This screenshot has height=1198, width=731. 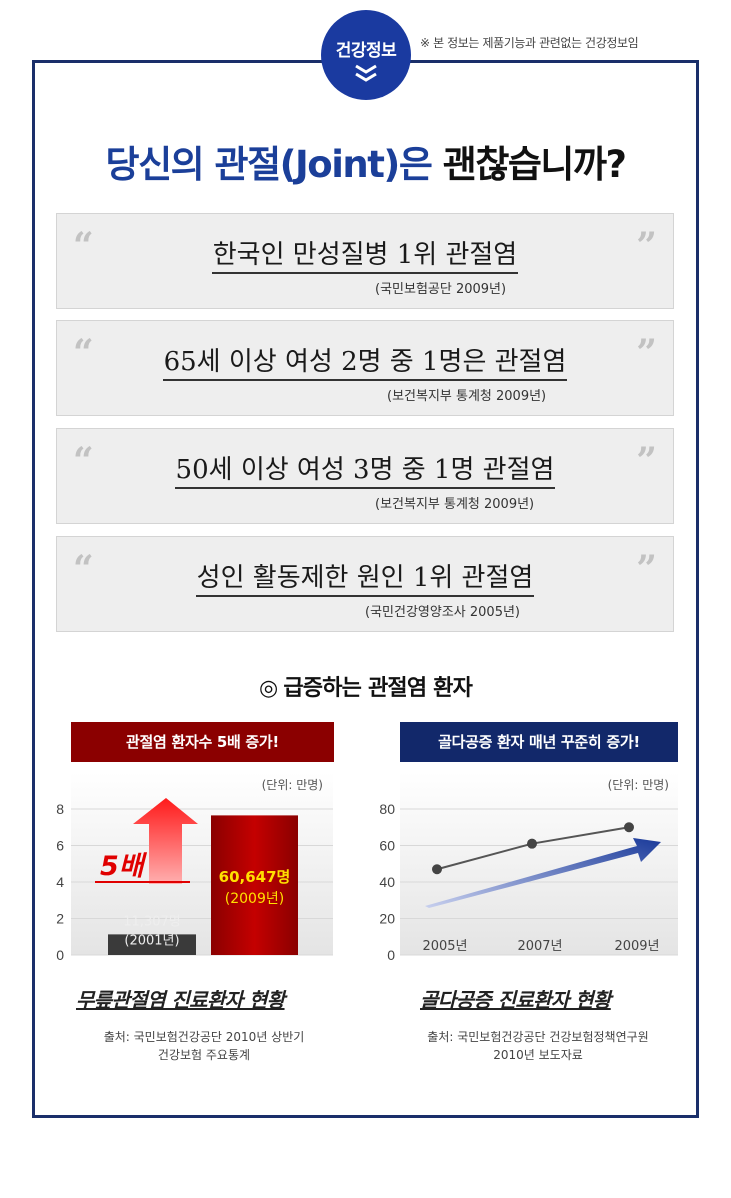 I want to click on headline-part-2: 괜찮습니까?, so click(x=534, y=164).